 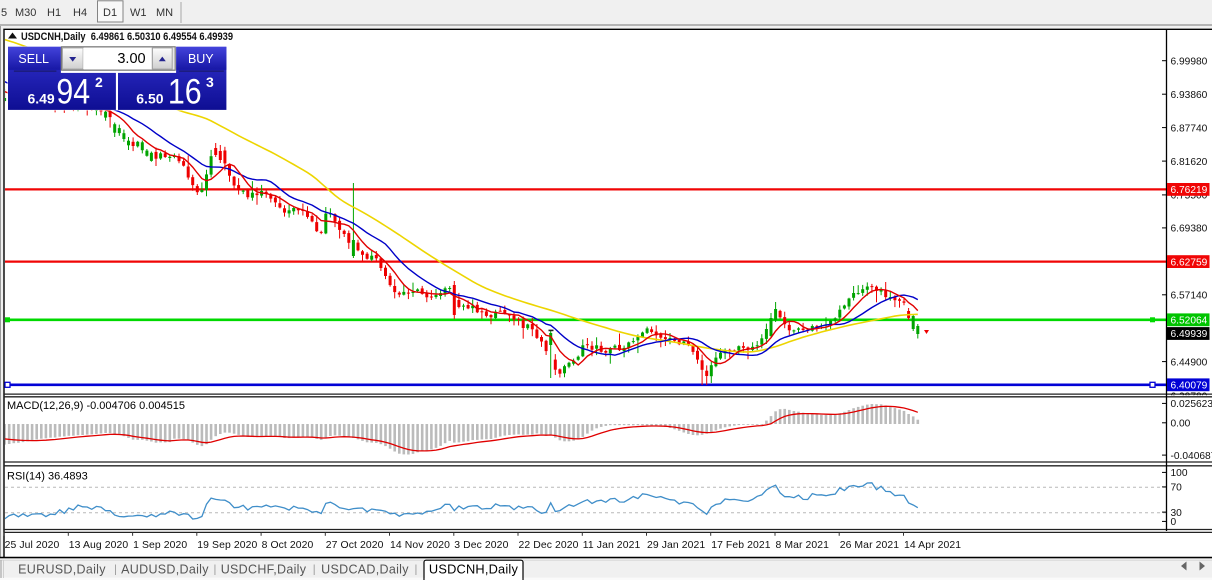 I want to click on svg-text: 22 Dec 2020, so click(x=549, y=545).